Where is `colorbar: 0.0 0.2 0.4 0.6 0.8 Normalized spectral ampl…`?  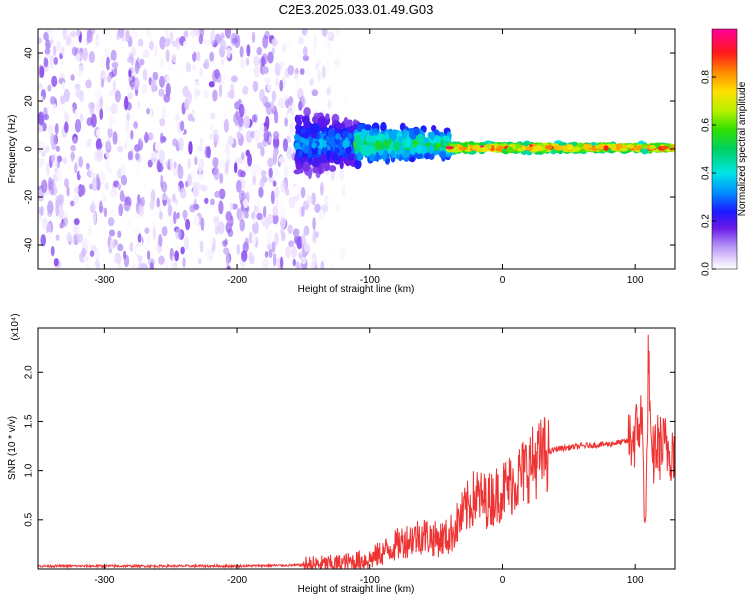 colorbar: 0.0 0.2 0.4 0.6 0.8 Normalized spectral ampl… is located at coordinates (724, 152).